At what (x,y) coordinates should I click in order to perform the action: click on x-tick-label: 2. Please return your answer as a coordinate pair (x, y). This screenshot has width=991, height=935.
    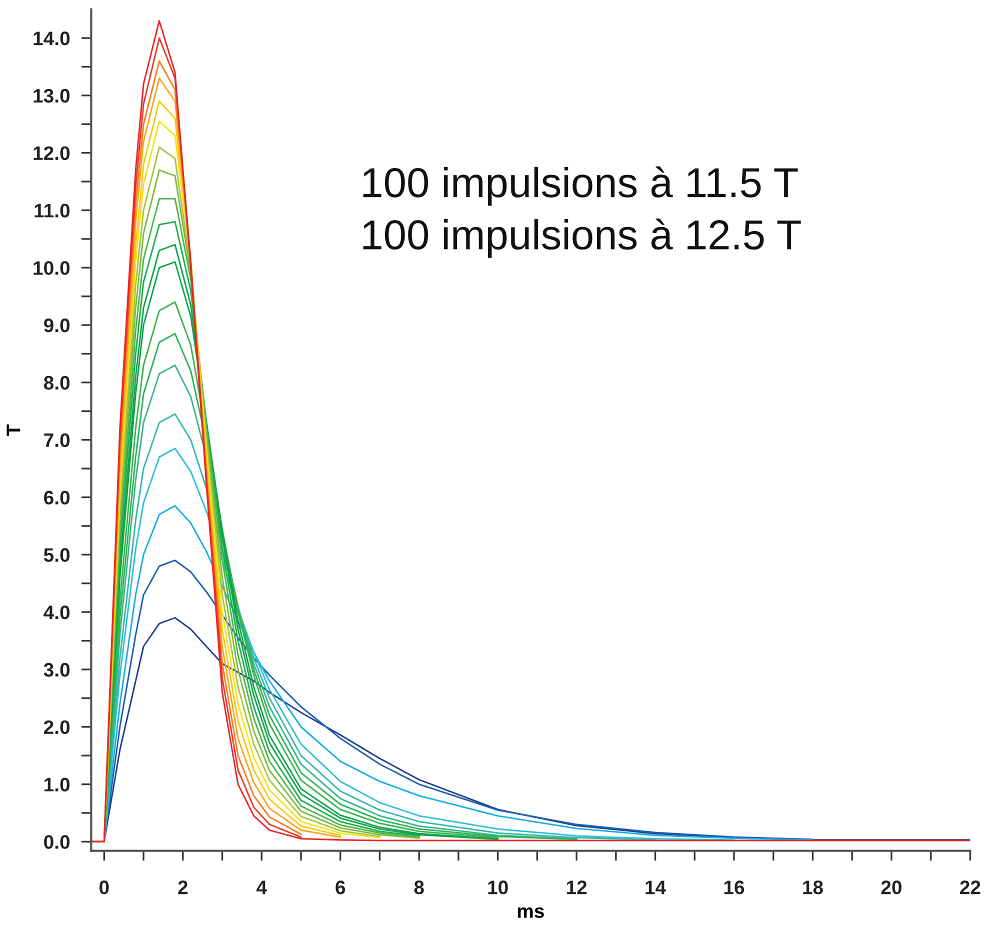
    Looking at the image, I should click on (183, 887).